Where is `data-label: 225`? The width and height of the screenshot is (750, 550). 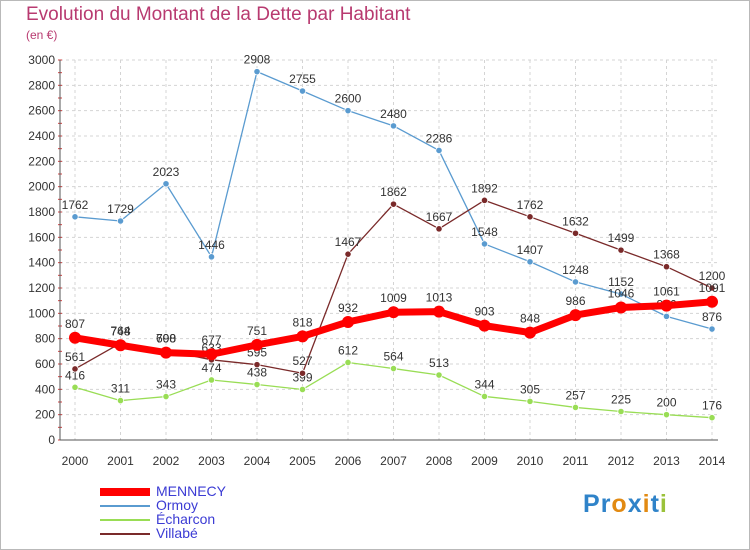
data-label: 225 is located at coordinates (621, 400).